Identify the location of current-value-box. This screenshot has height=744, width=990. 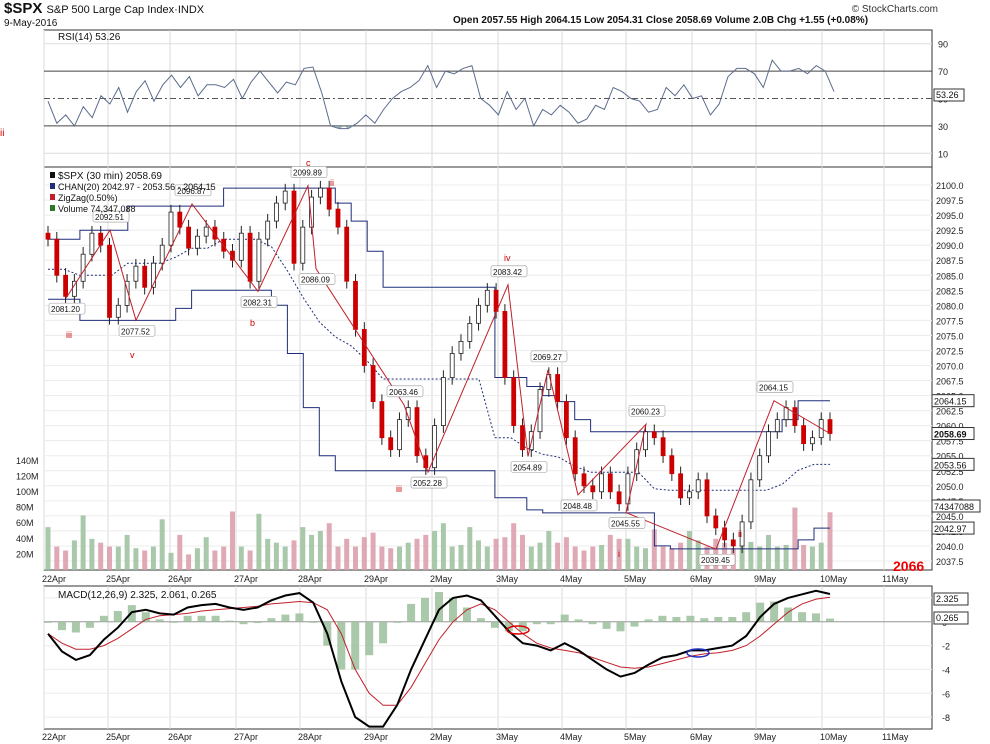
(953, 528).